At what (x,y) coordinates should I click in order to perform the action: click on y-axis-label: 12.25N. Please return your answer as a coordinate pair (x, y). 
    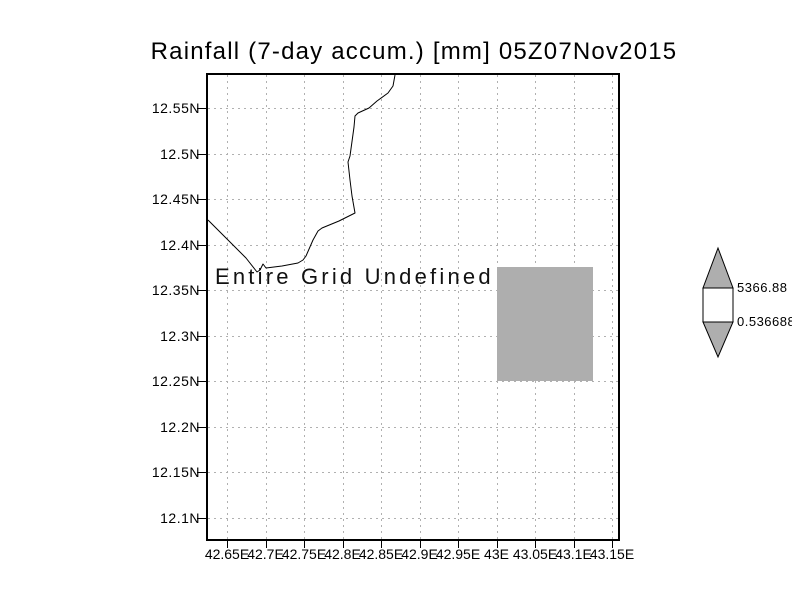
    Looking at the image, I should click on (175, 381).